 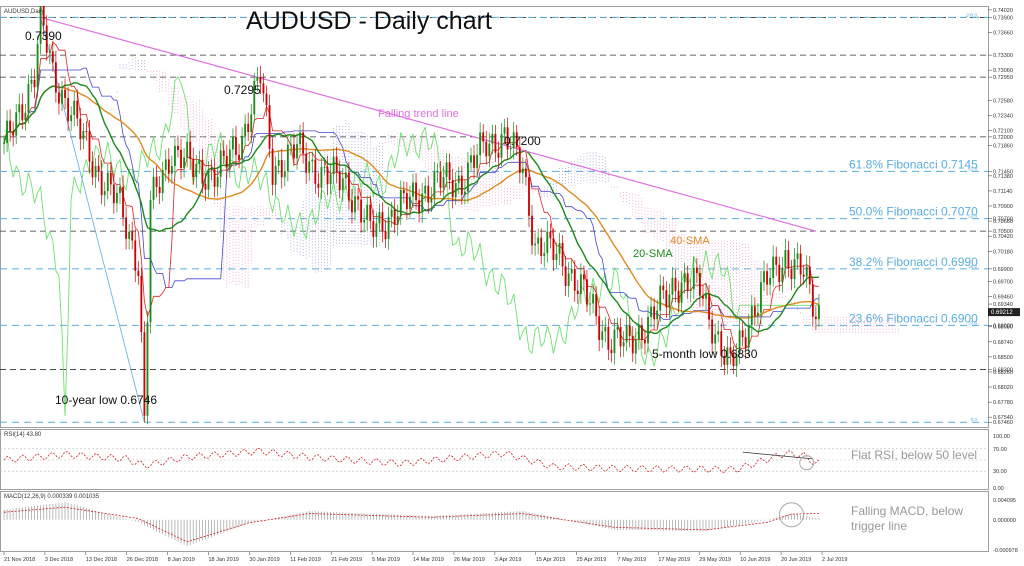 What do you see at coordinates (43, 36) in the screenshot?
I see `high-label: 0.7390` at bounding box center [43, 36].